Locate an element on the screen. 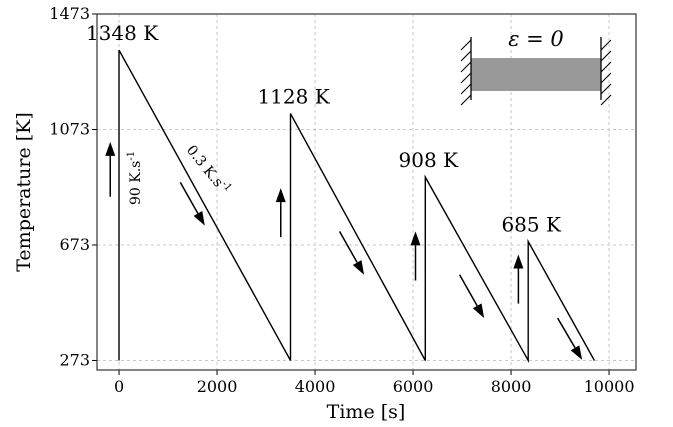 Image resolution: width=673 pixels, height=427 pixels. y-axis-label: Temperature [K] is located at coordinates (24, 192).